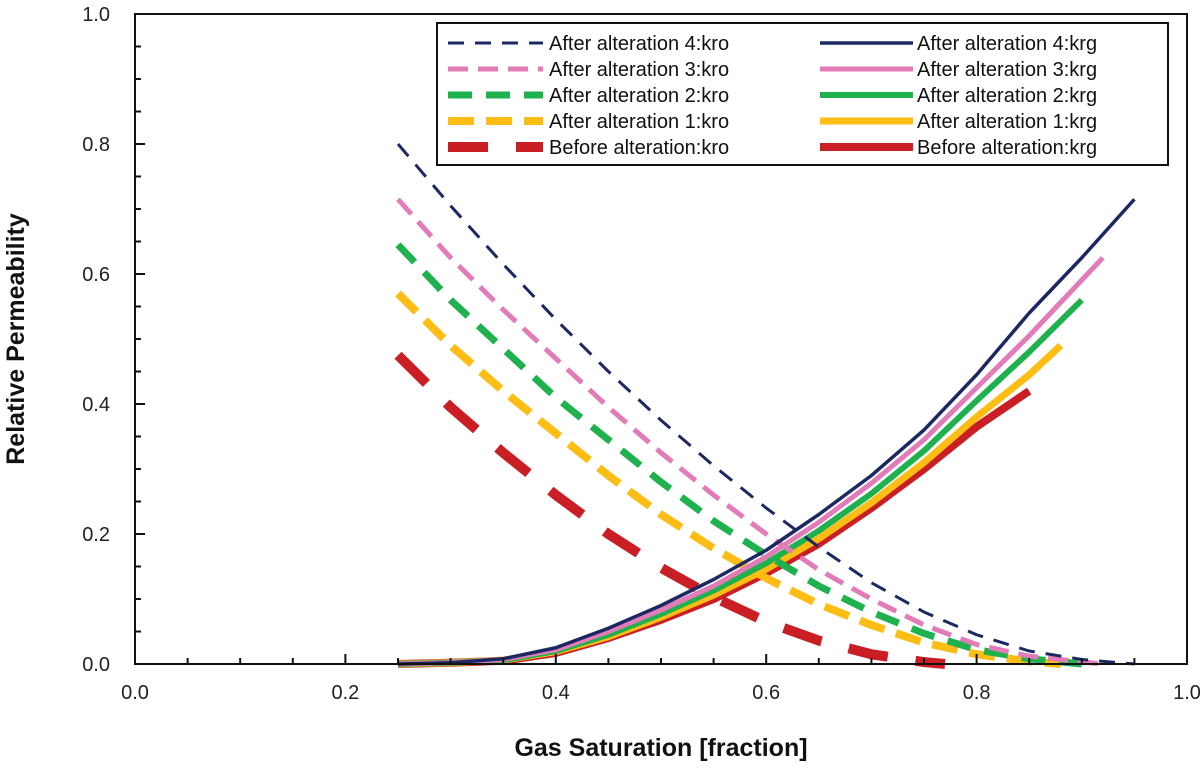  I want to click on y-tick-label: 0.0, so click(96, 665).